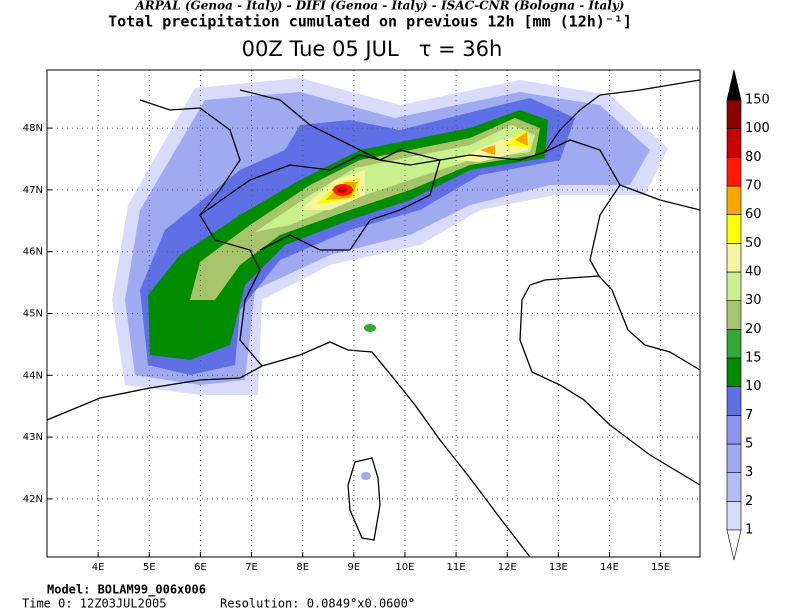 The width and height of the screenshot is (792, 612). I want to click on lon-tick-label: 7E, so click(251, 567).